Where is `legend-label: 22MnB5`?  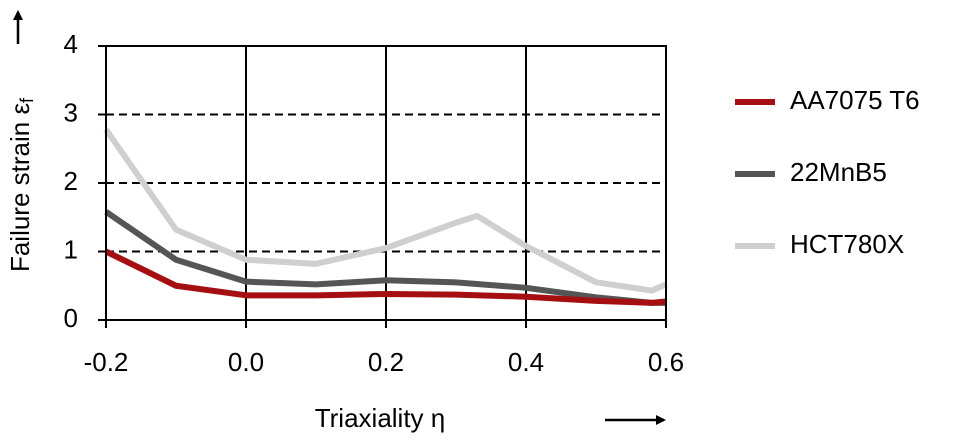
legend-label: 22MnB5 is located at coordinates (838, 172).